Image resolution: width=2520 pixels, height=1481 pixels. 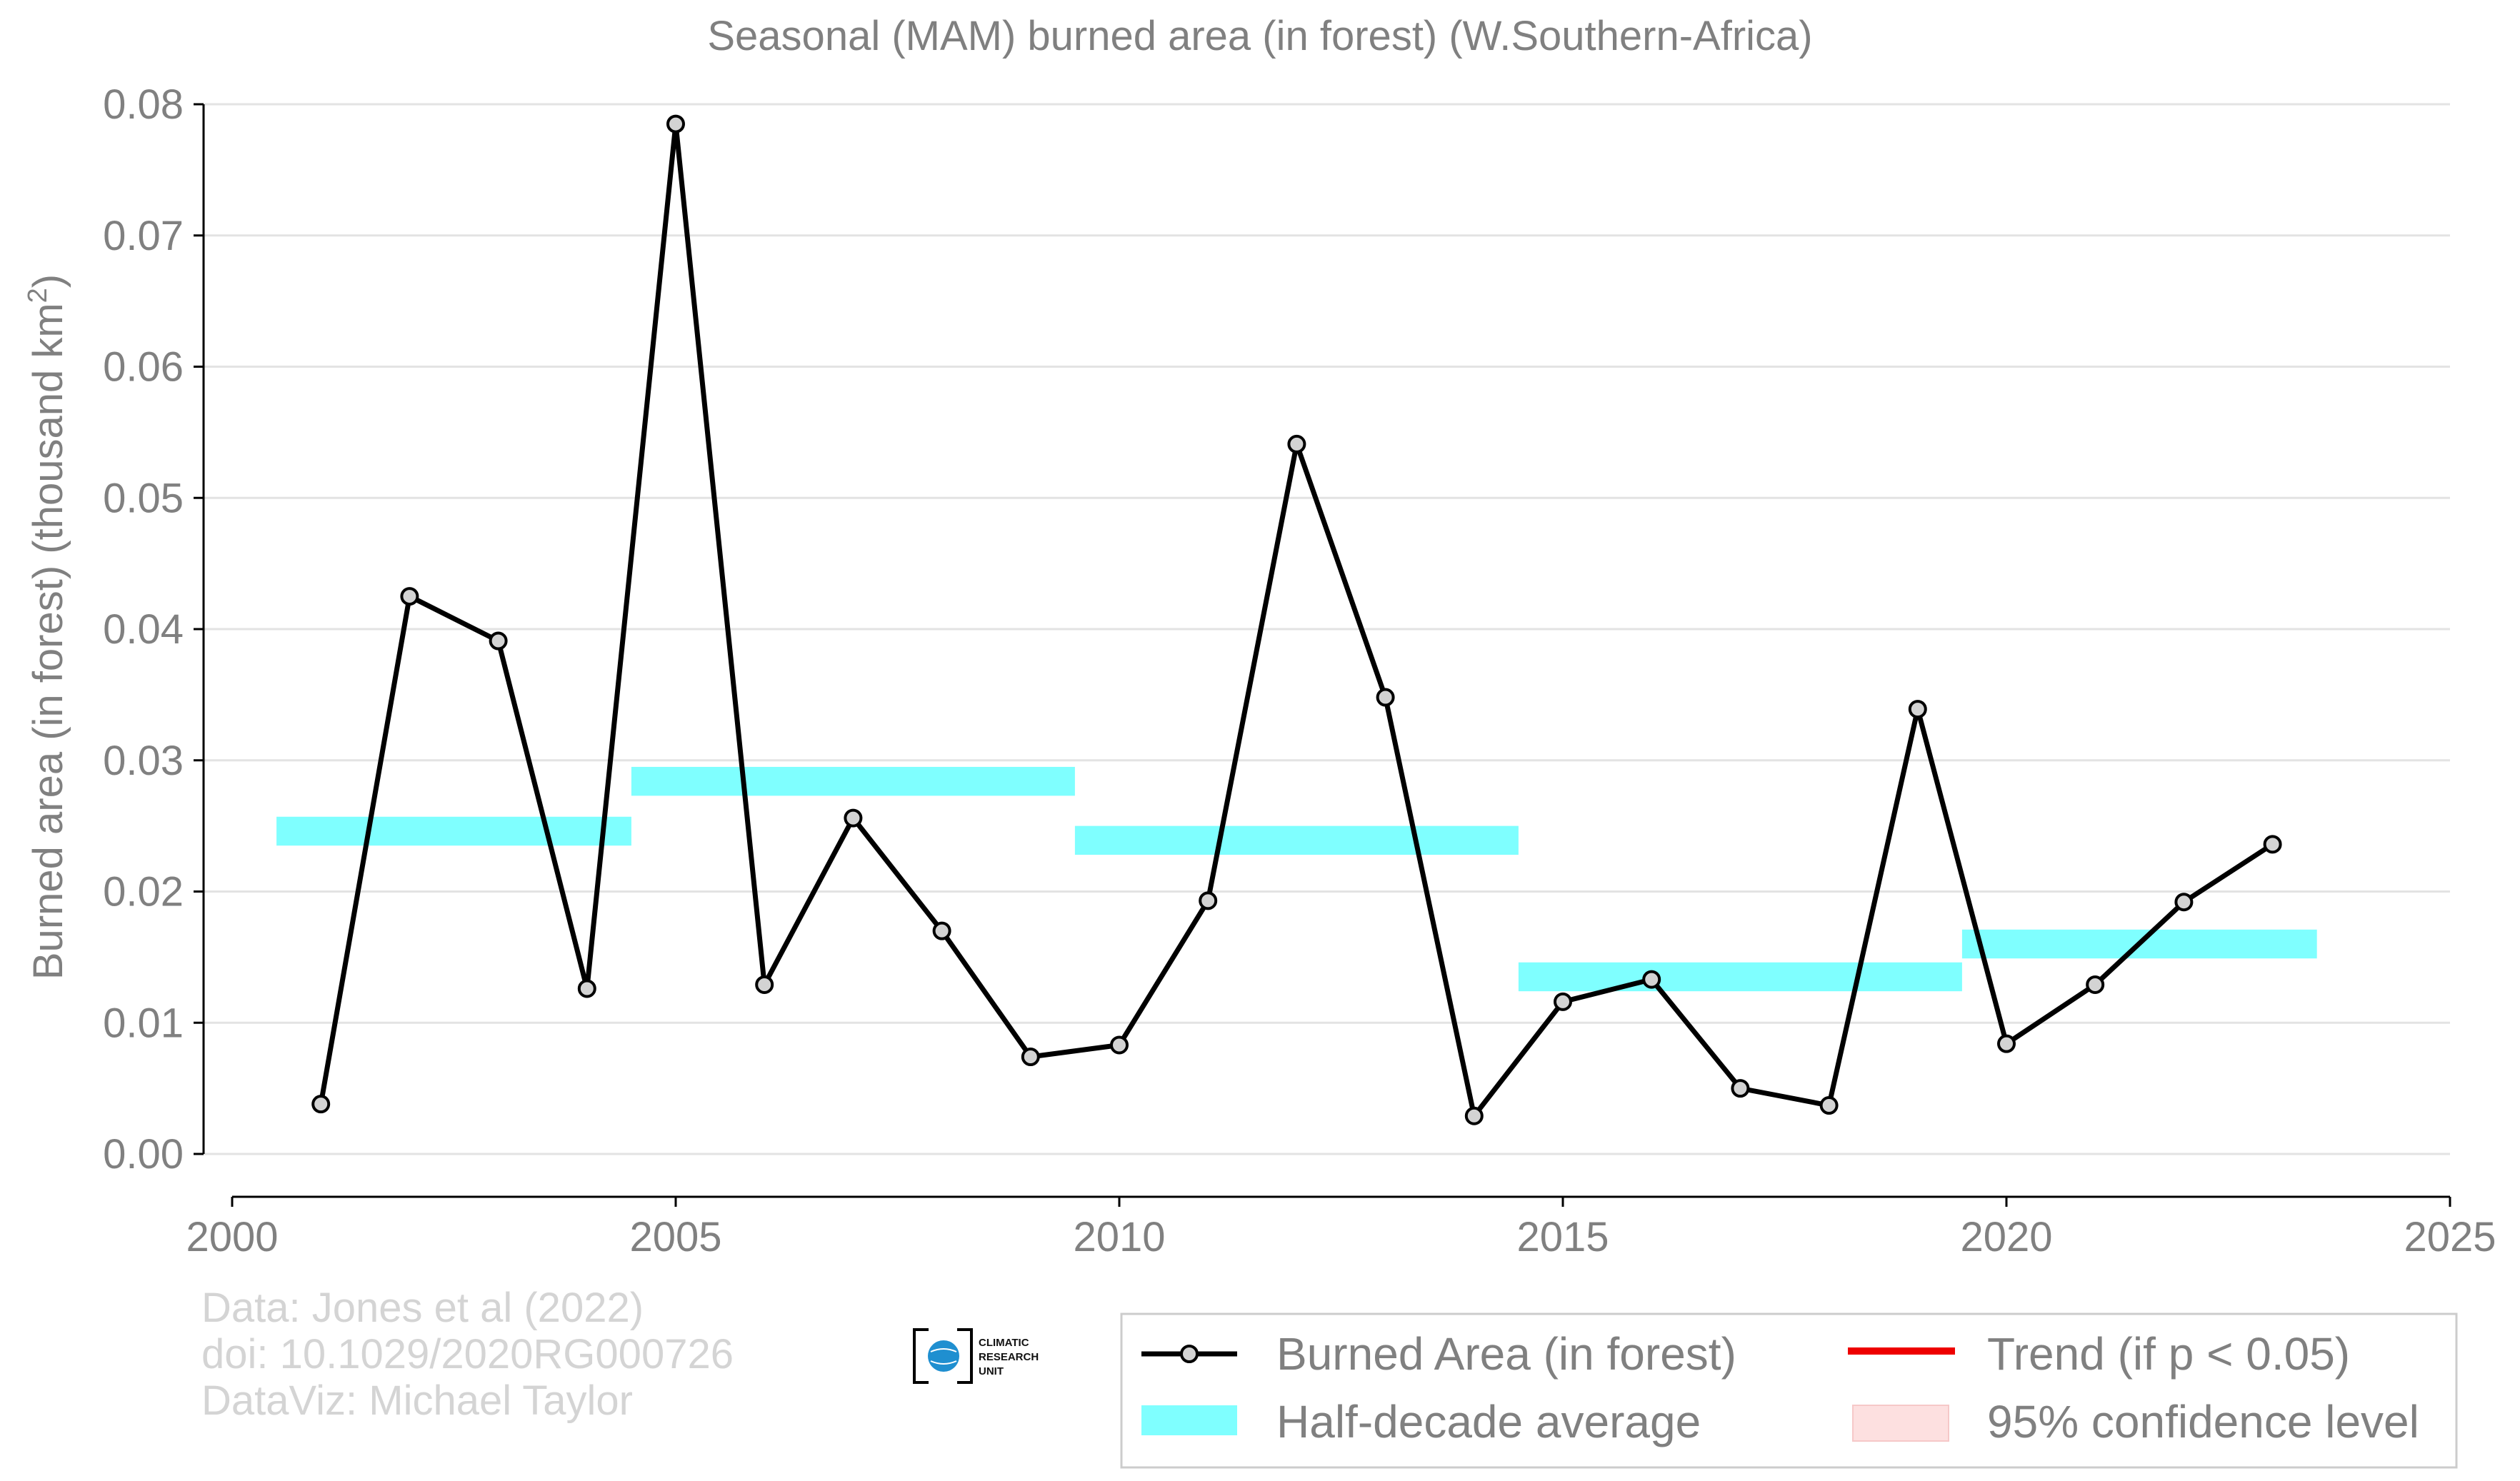 I want to click on credit-dataviz: DataViz: Michael Taylor, so click(x=417, y=1401).